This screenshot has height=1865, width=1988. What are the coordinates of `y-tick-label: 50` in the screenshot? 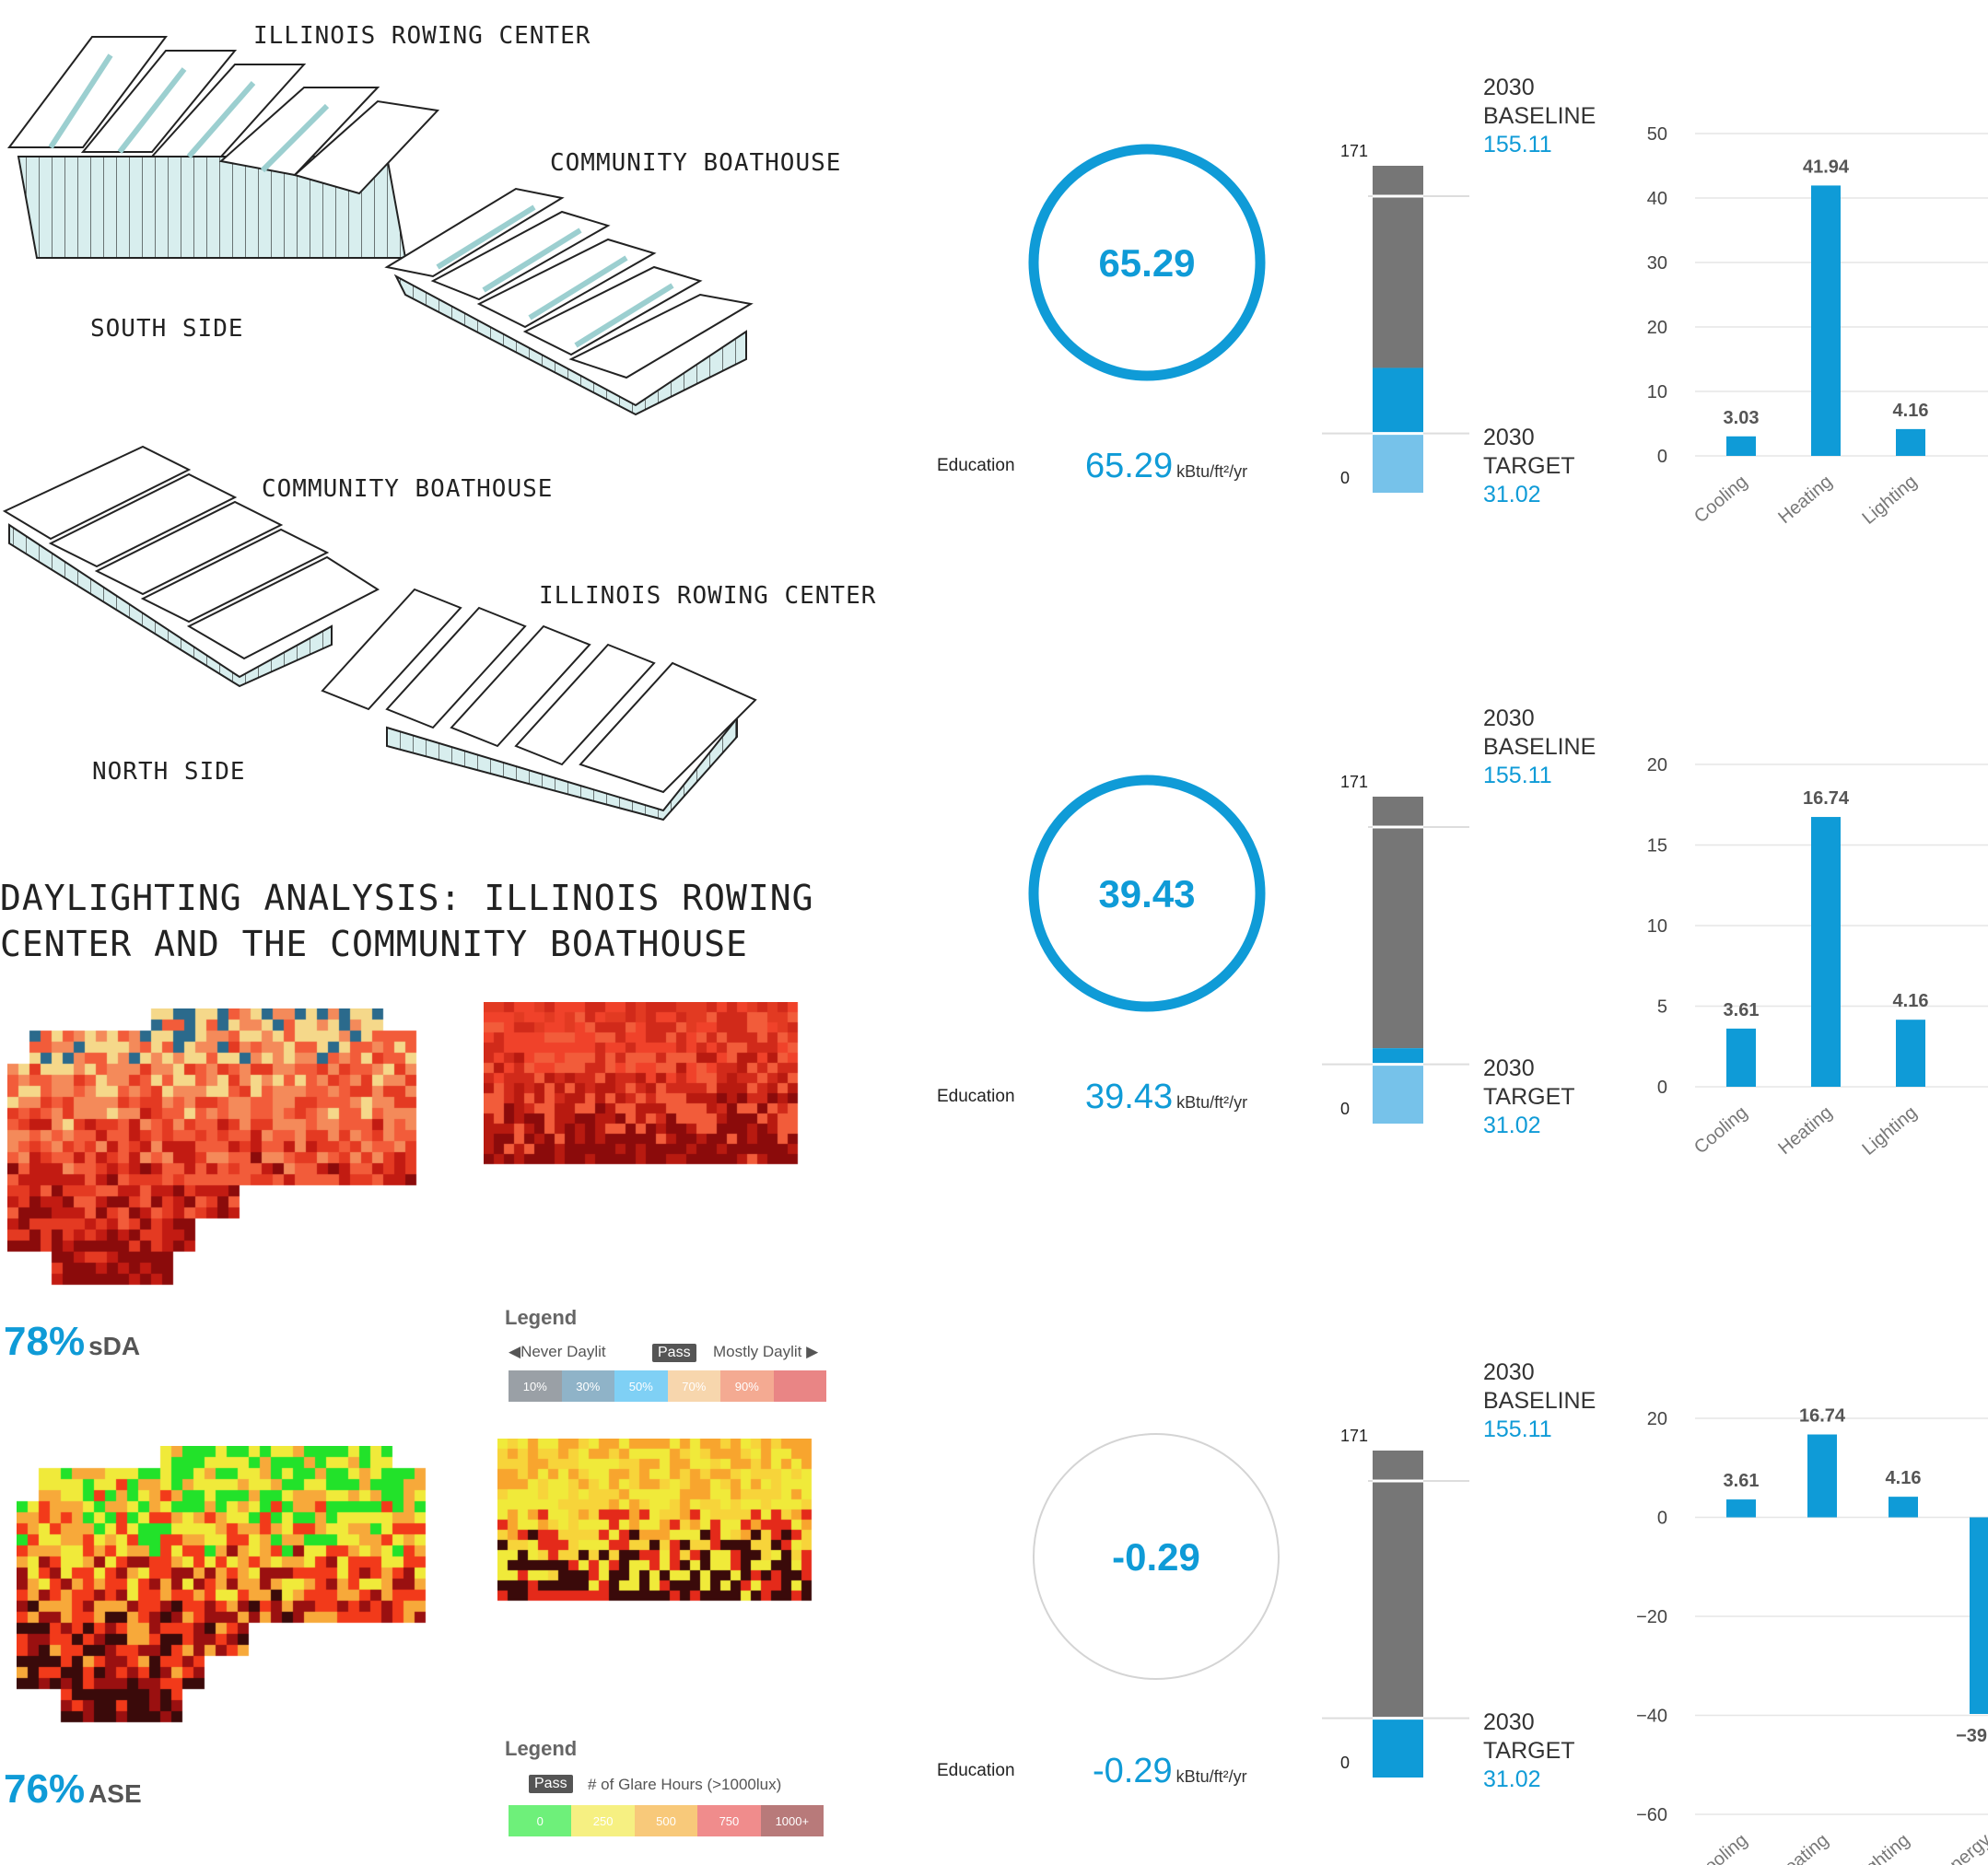 It's located at (1657, 134).